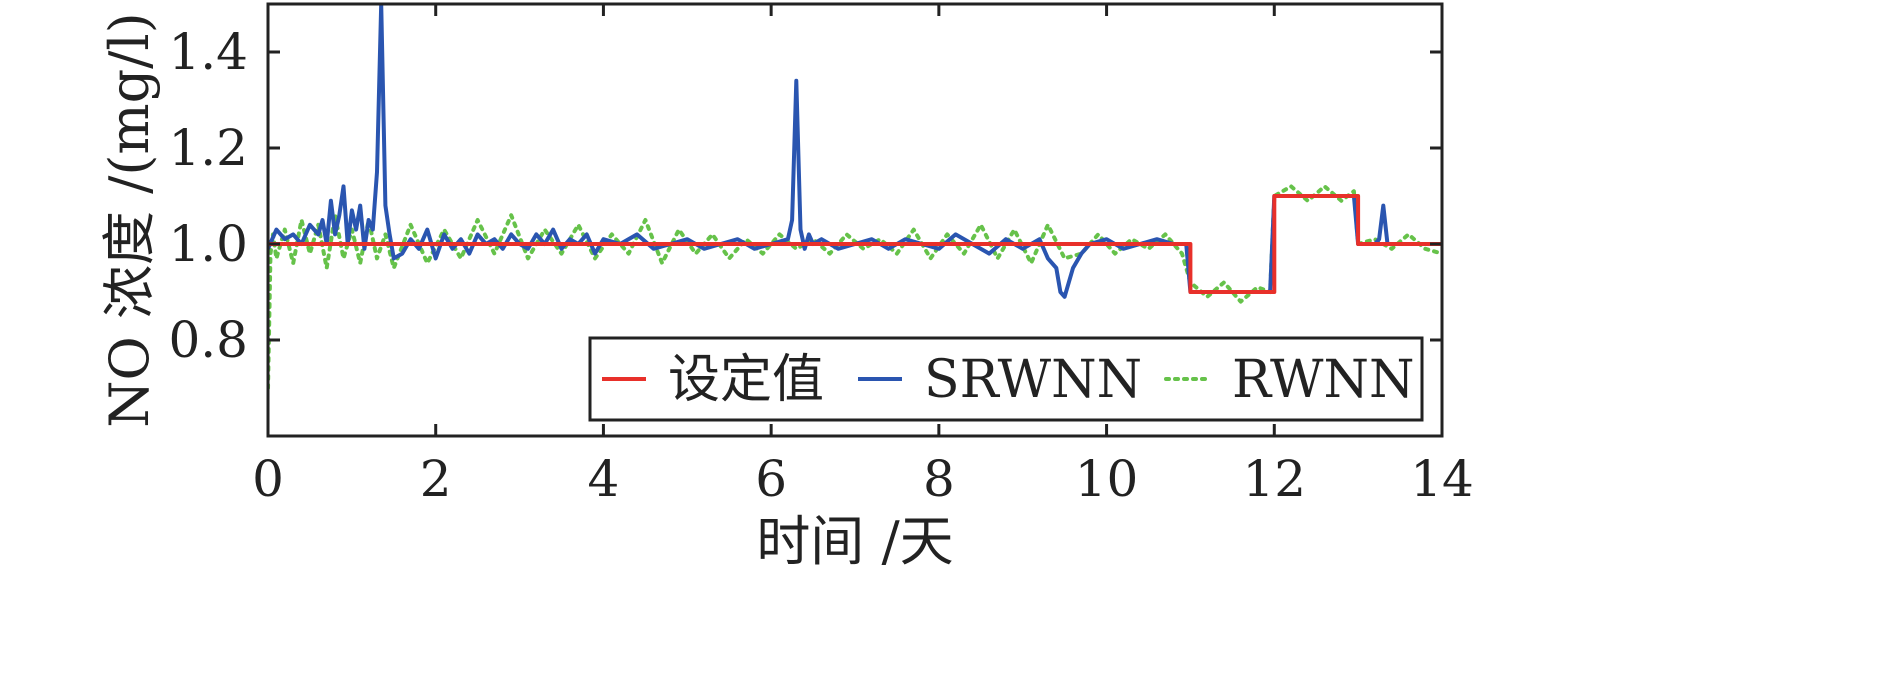  Describe the element at coordinates (746, 380) in the screenshot. I see `legend-label: 设定值` at that location.